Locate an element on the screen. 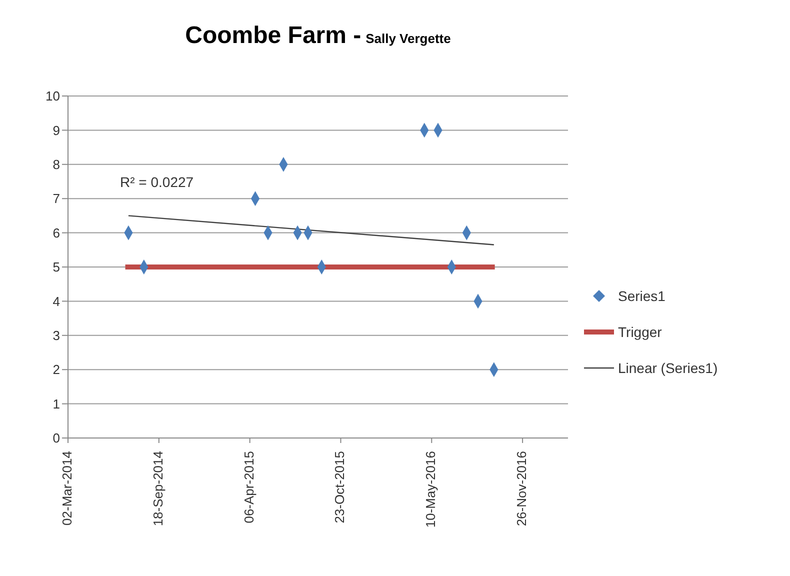  chart-subtitle: Sally Vergette is located at coordinates (408, 38).